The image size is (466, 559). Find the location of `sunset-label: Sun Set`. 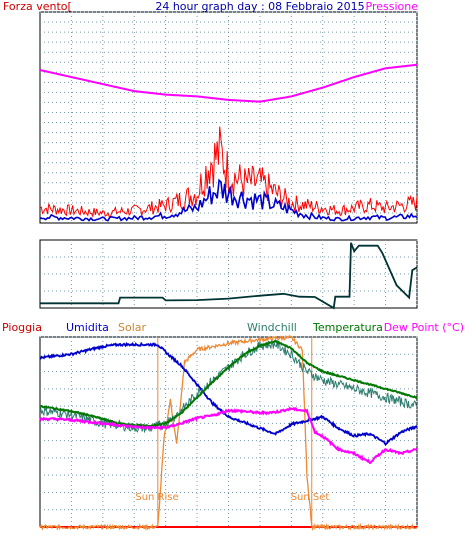

sunset-label: Sun Set is located at coordinates (310, 497).